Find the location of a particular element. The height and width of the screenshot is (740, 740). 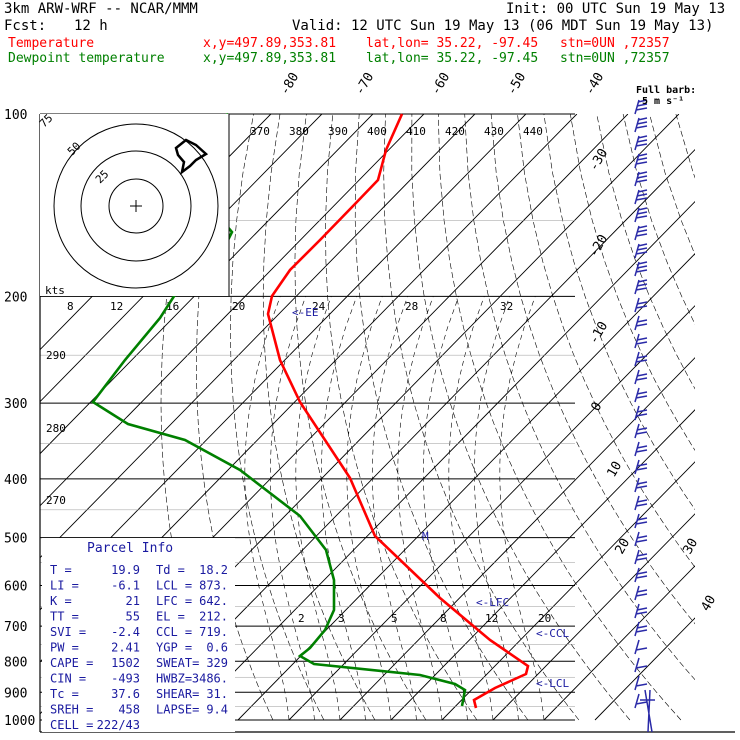

m-marker: M is located at coordinates (425, 536).